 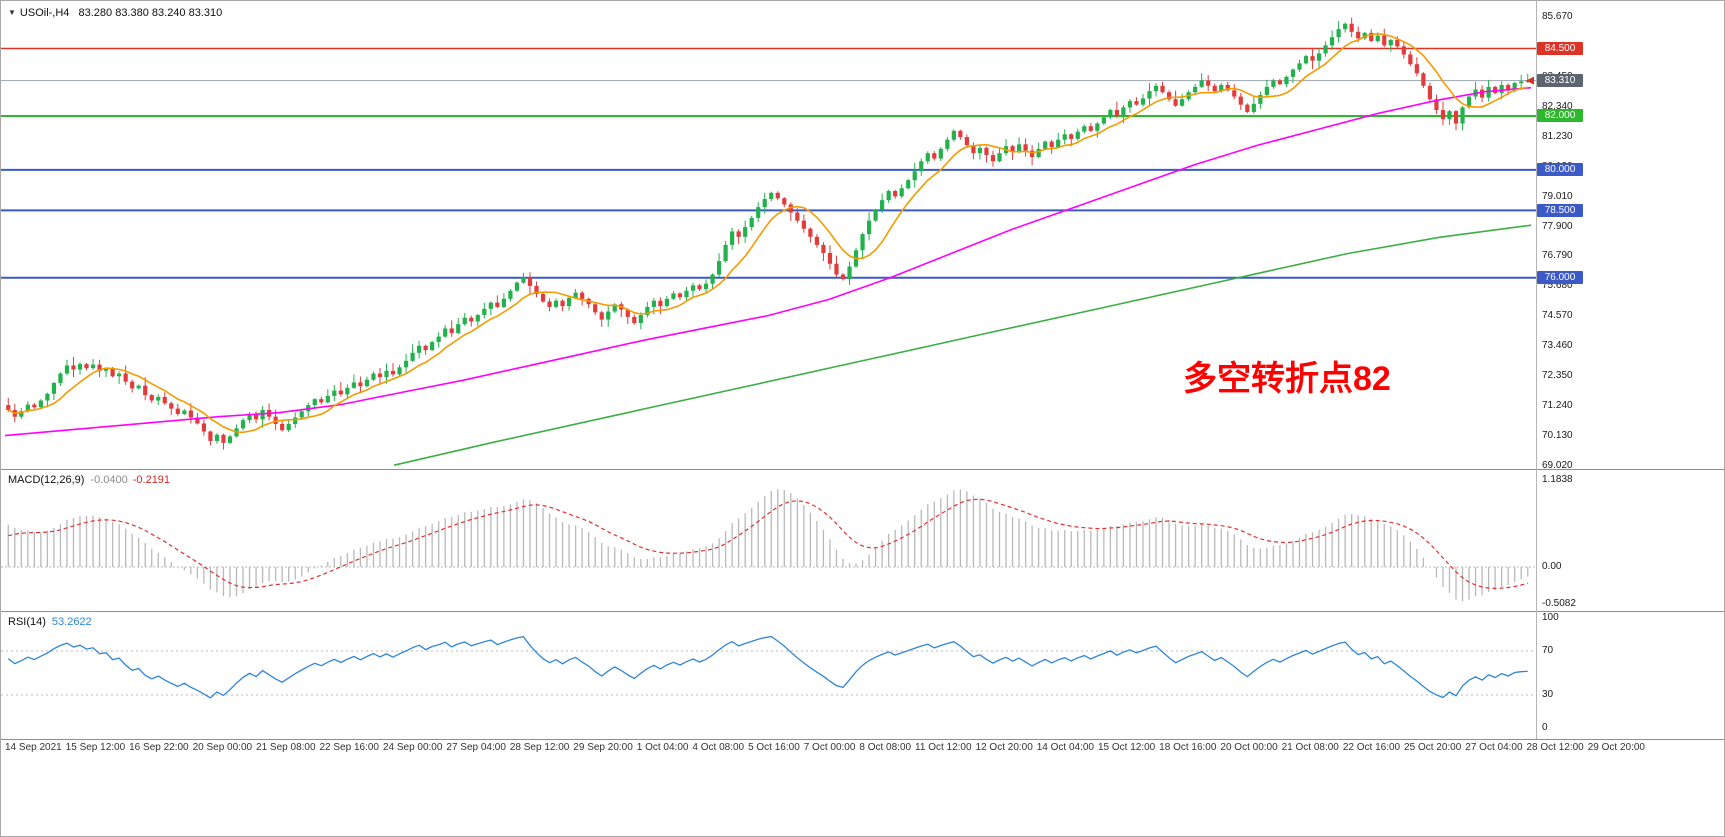 I want to click on time-axis-label: 16 Sep 22:00, so click(x=159, y=747).